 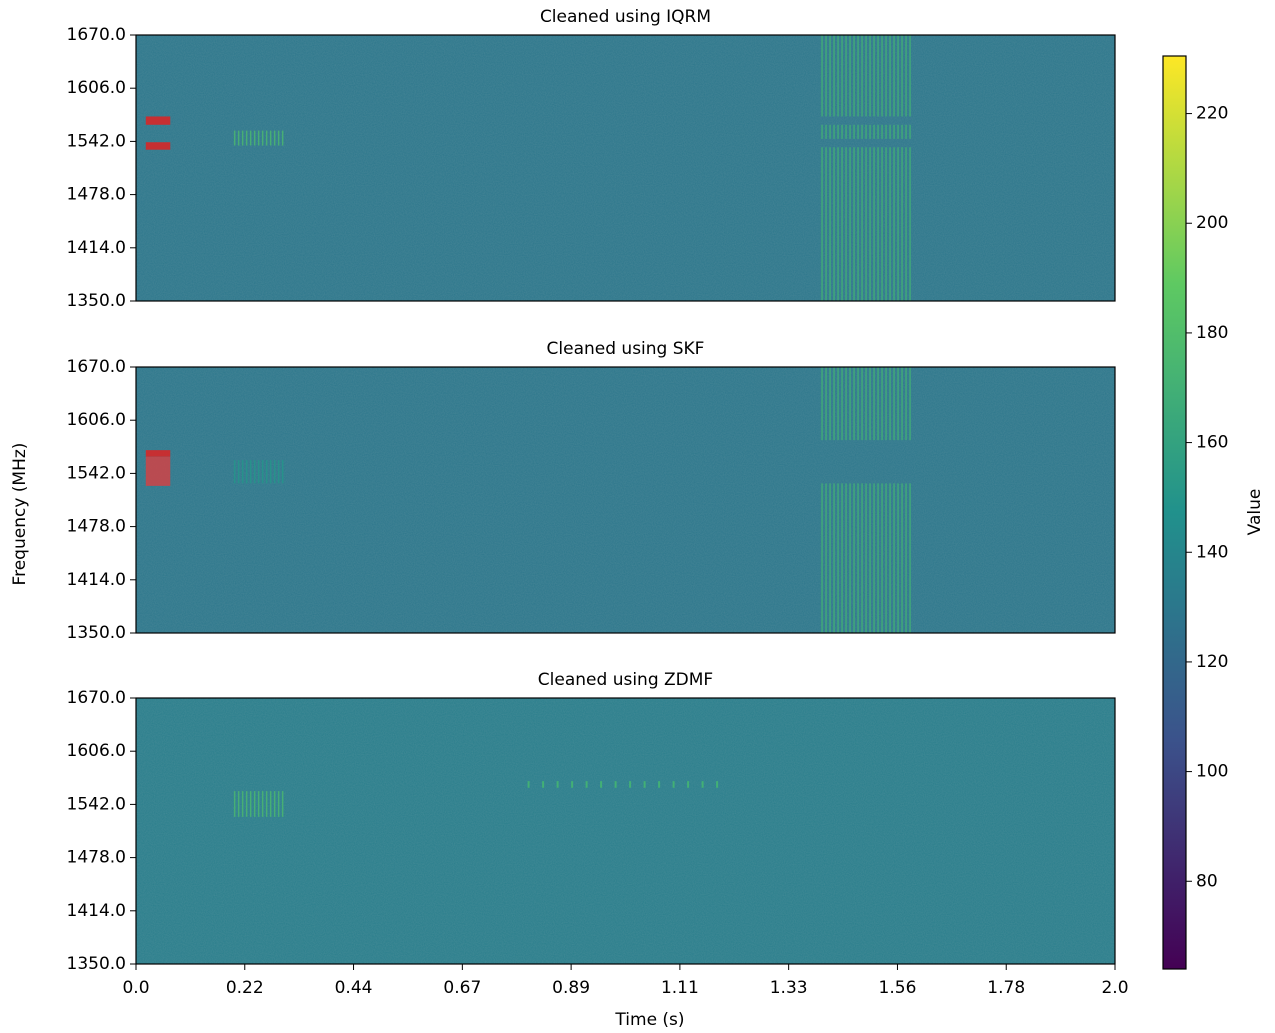 I want to click on y-tick-label: 1670.0, so click(x=96, y=698).